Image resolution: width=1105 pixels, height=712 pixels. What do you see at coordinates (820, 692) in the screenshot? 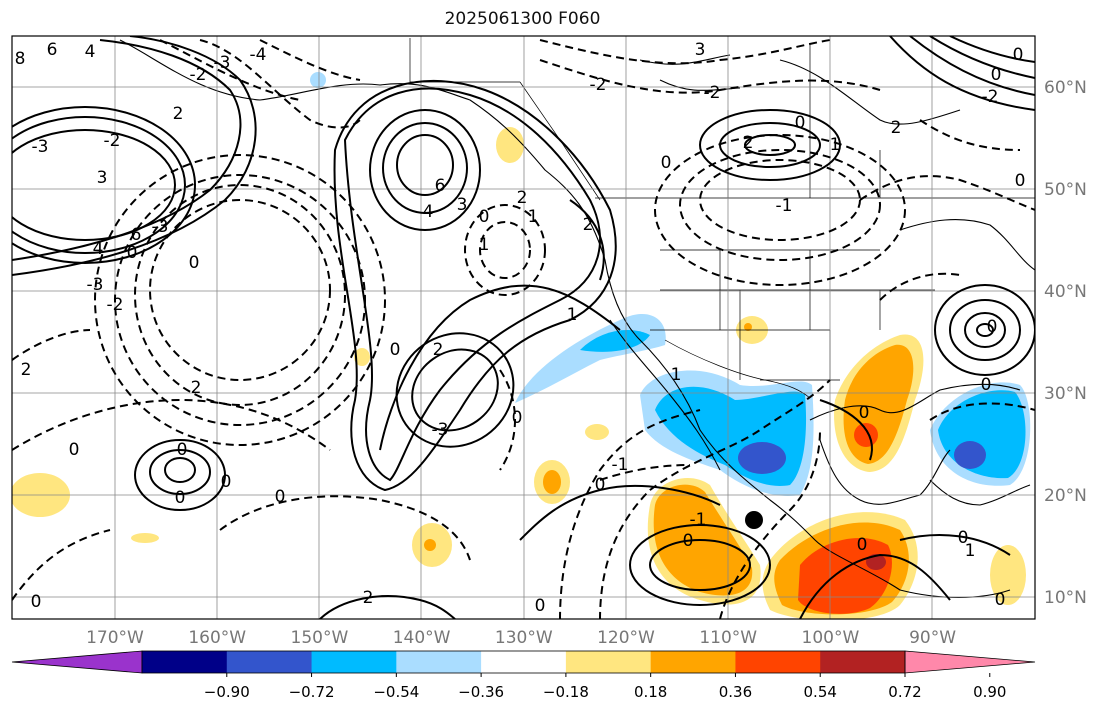
I see `colorbar-tick-label: 0.54` at bounding box center [820, 692].